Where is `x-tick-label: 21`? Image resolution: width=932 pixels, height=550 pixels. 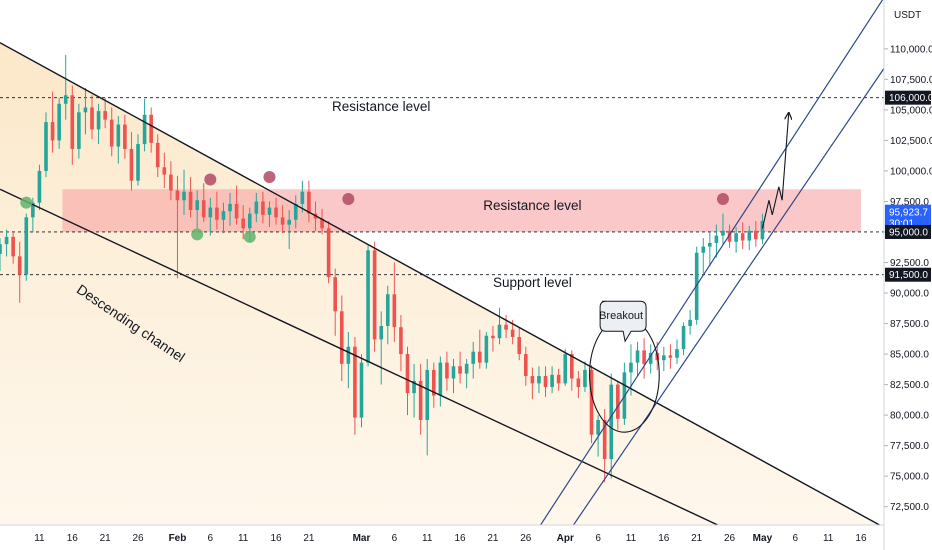
x-tick-label: 21 is located at coordinates (697, 538).